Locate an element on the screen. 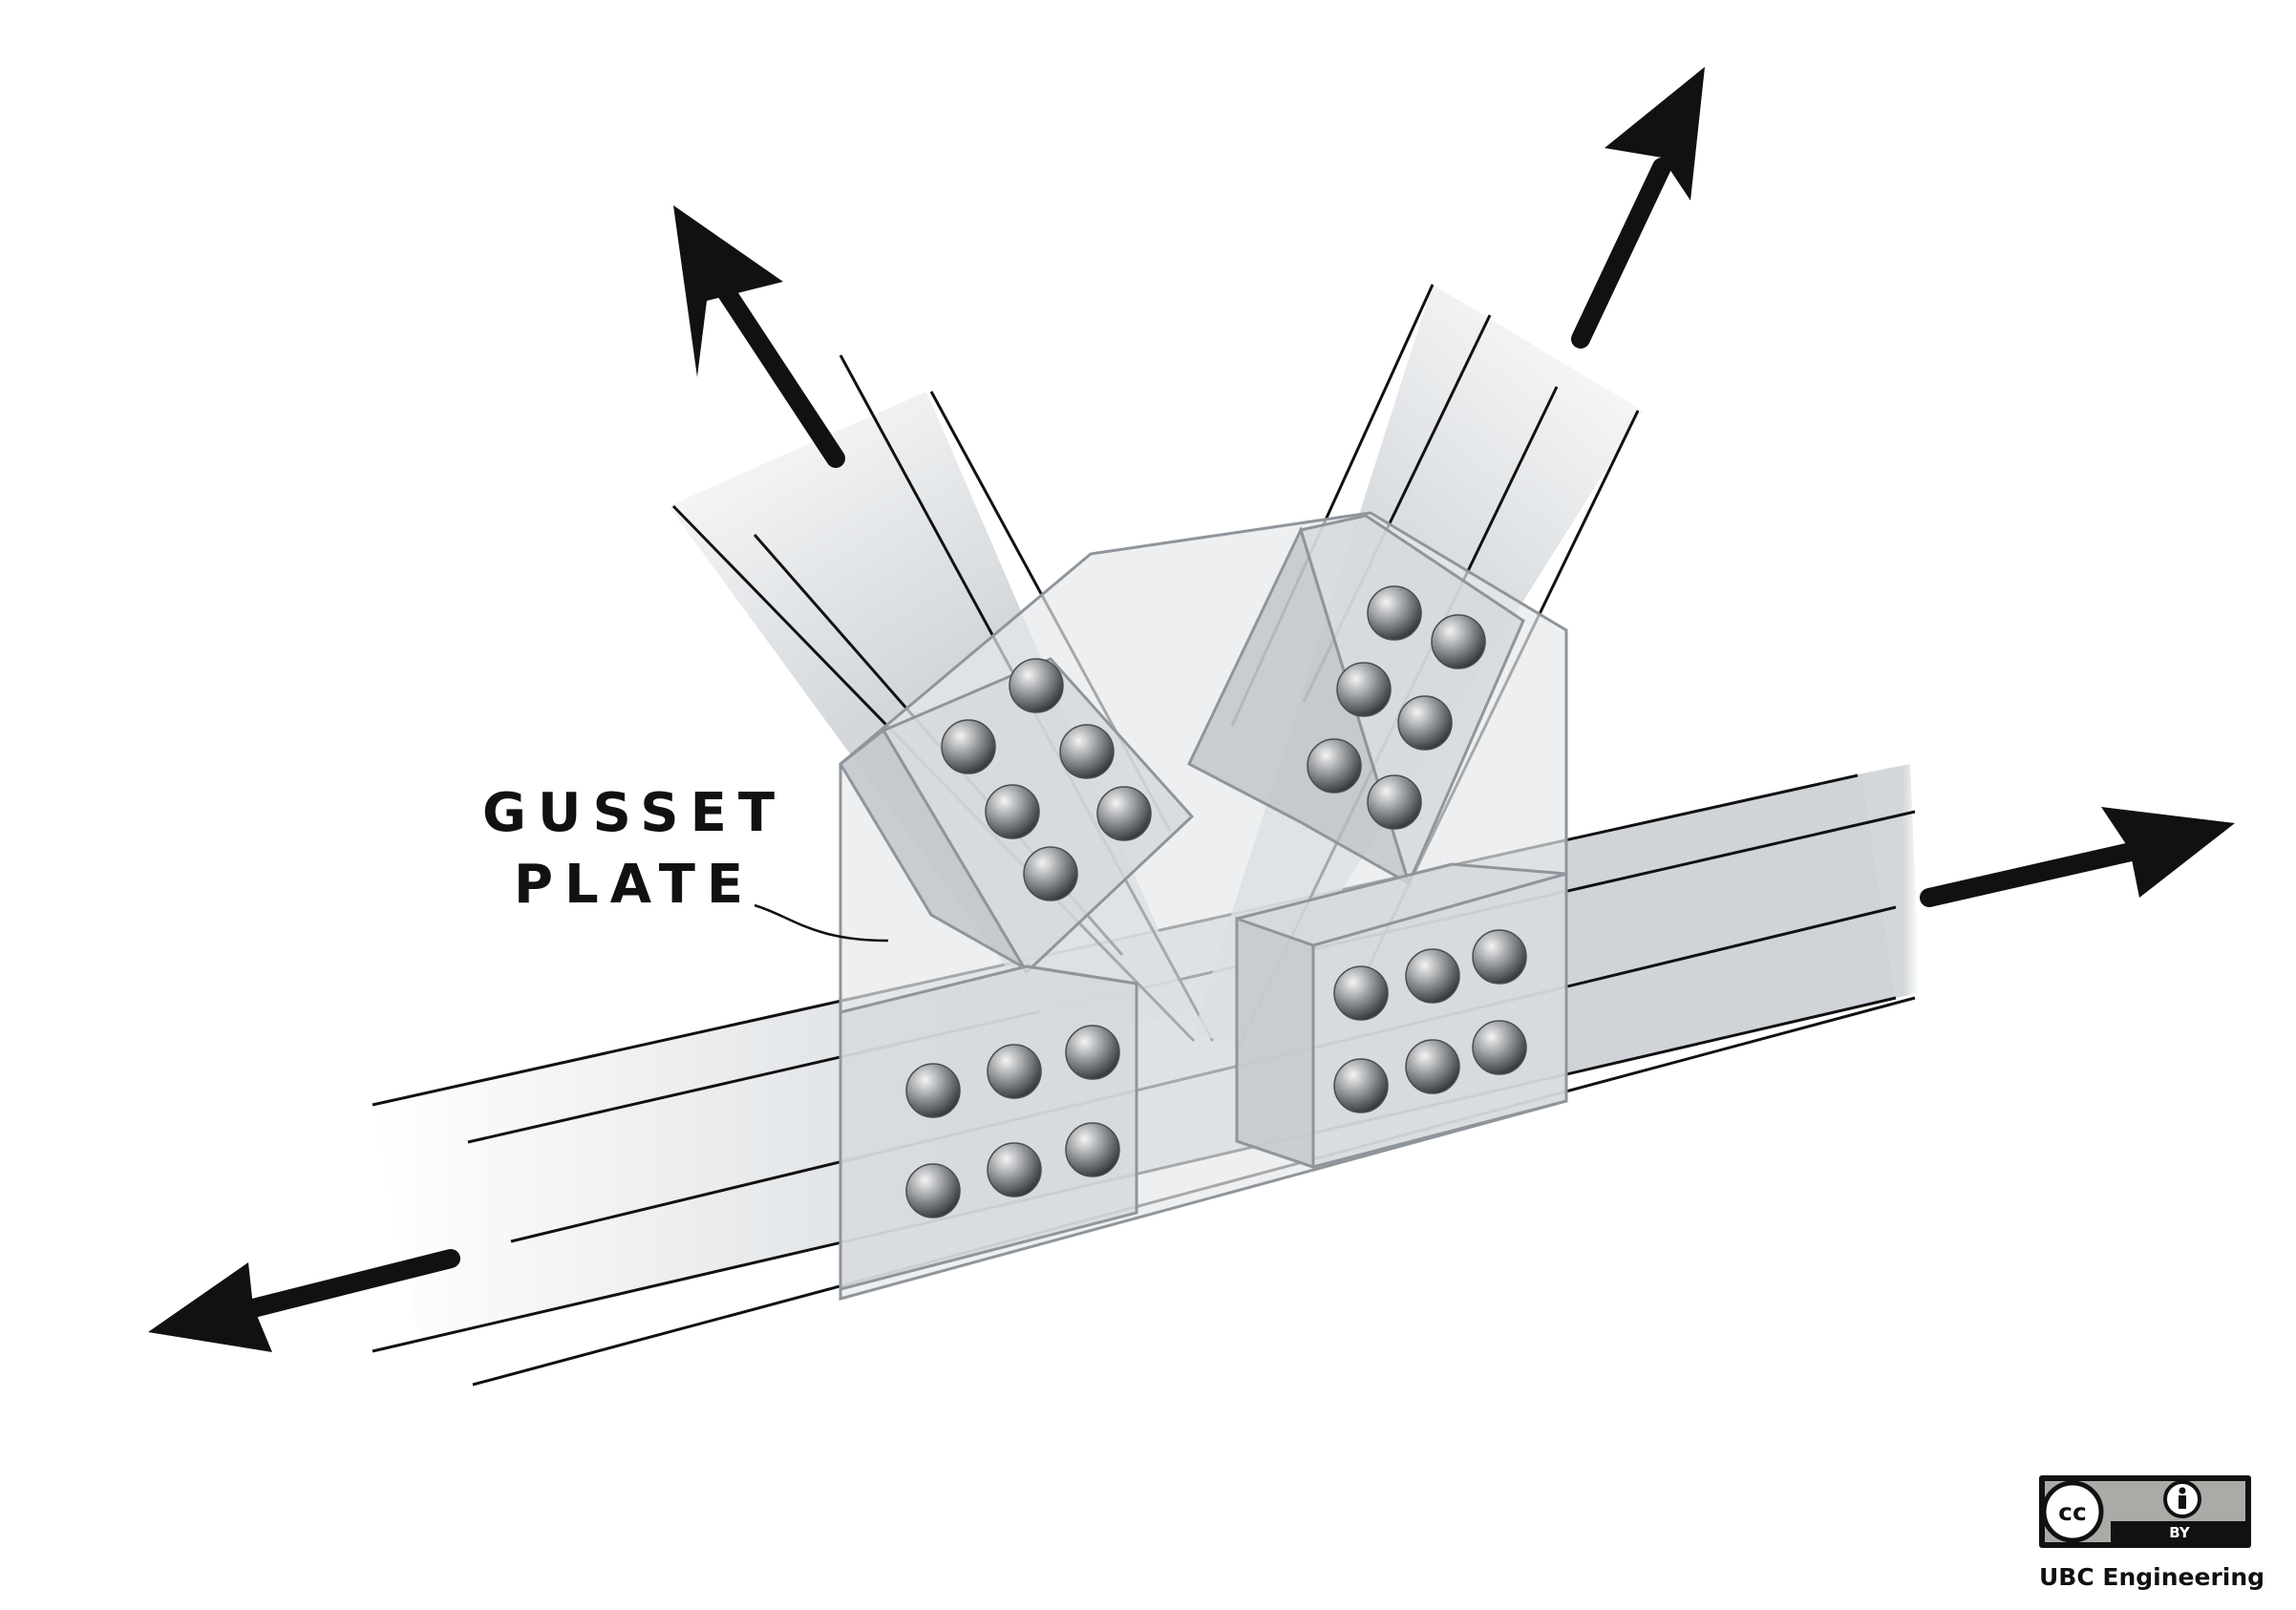 This screenshot has height=1610, width=2296. left-diagonal-angle is located at coordinates (1017, 816).